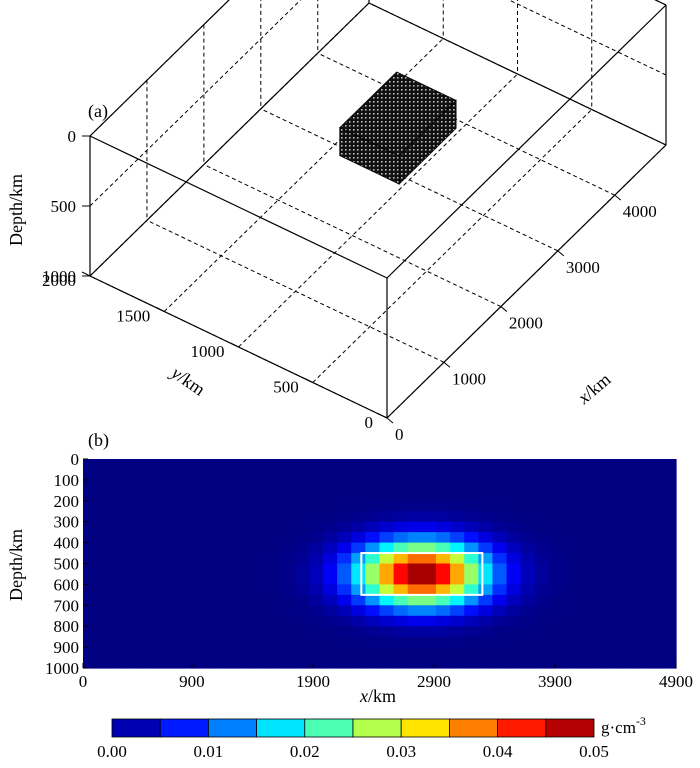 This screenshot has width=700, height=768. Describe the element at coordinates (67, 564) in the screenshot. I see `panel-b-y-tick-label: 500` at that location.